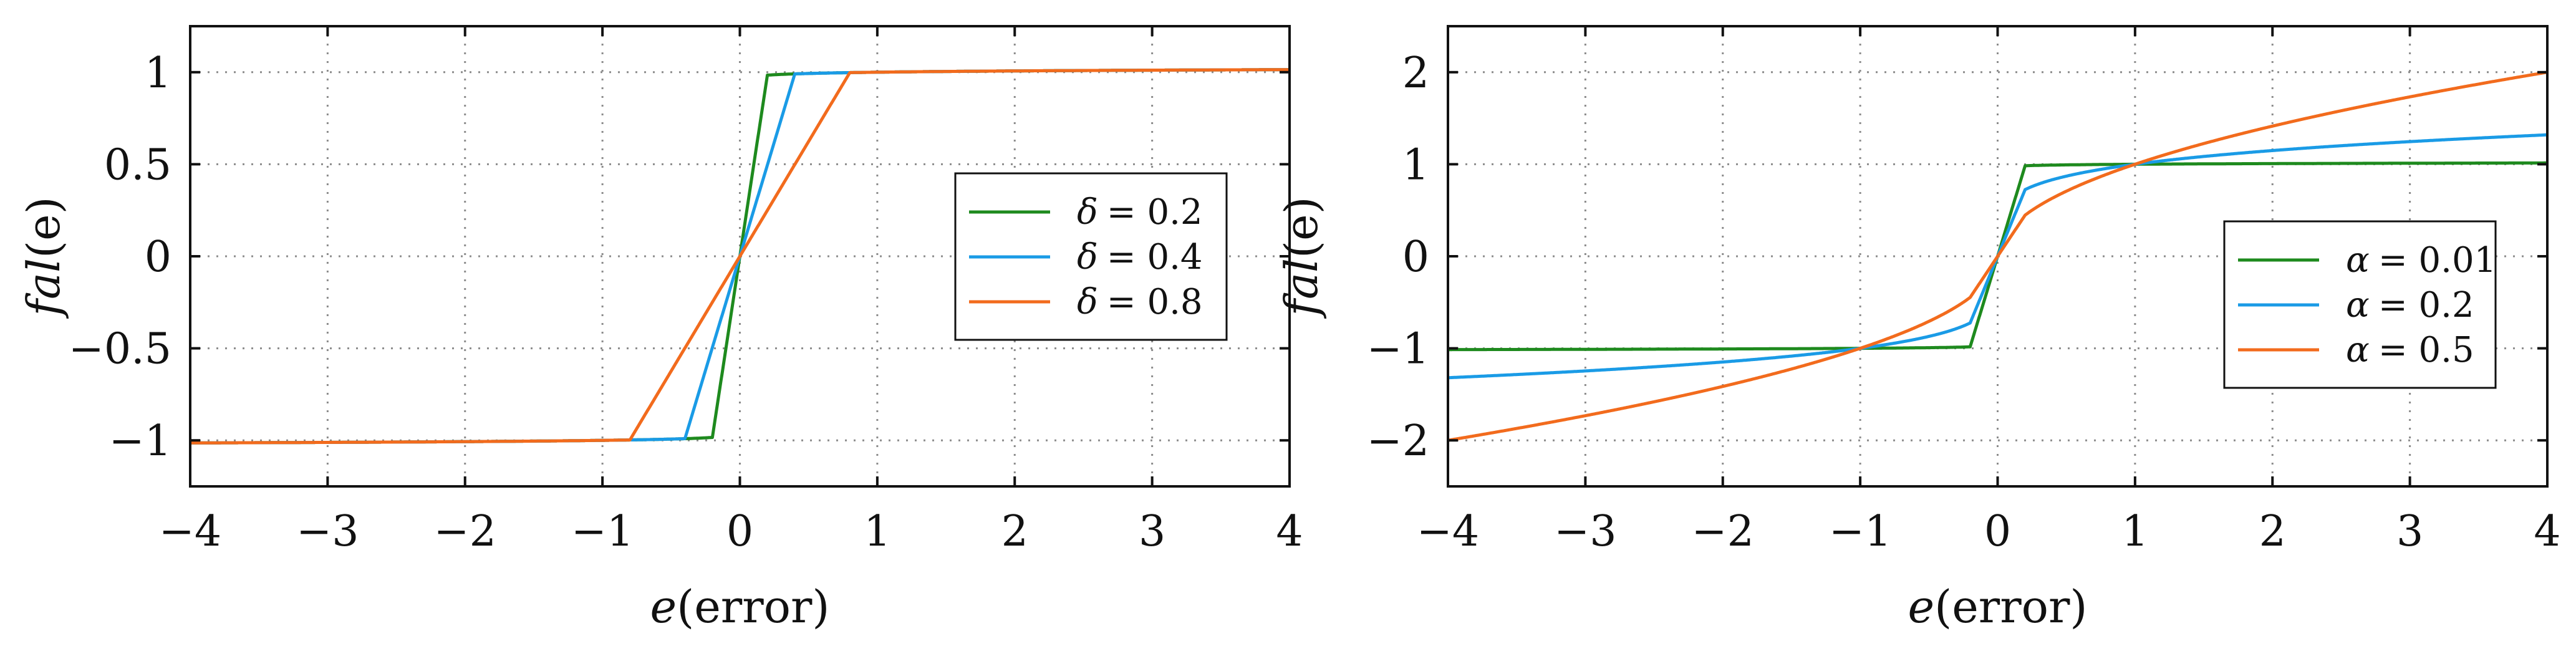 The width and height of the screenshot is (2576, 646). Describe the element at coordinates (1155, 302) in the screenshot. I see `p0-legend-value-2: = 0.8` at that location.